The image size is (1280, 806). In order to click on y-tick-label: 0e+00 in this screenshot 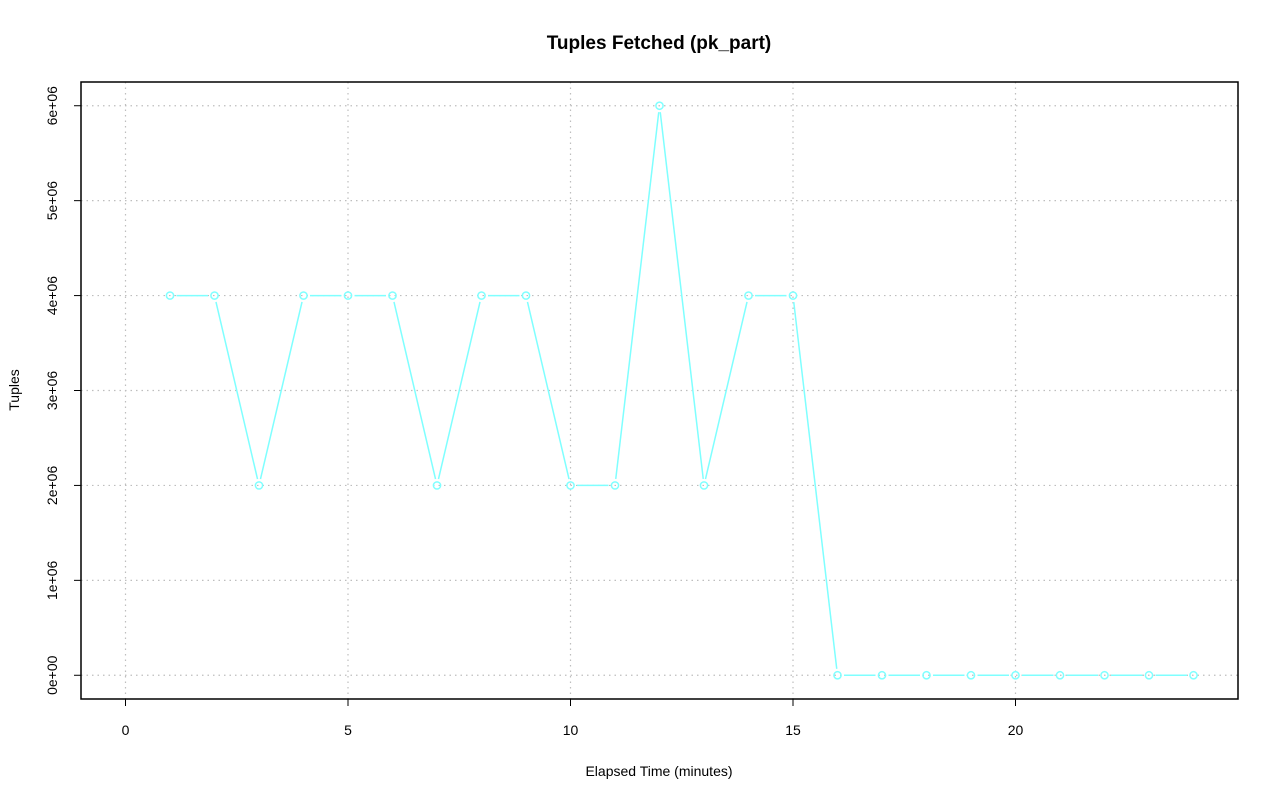, I will do `click(52, 675)`.